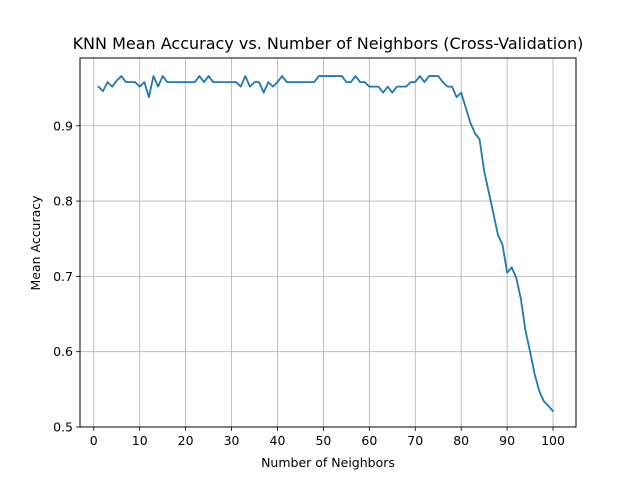 Image resolution: width=640 pixels, height=480 pixels. What do you see at coordinates (63, 351) in the screenshot?
I see `y-tick-label: 0.6` at bounding box center [63, 351].